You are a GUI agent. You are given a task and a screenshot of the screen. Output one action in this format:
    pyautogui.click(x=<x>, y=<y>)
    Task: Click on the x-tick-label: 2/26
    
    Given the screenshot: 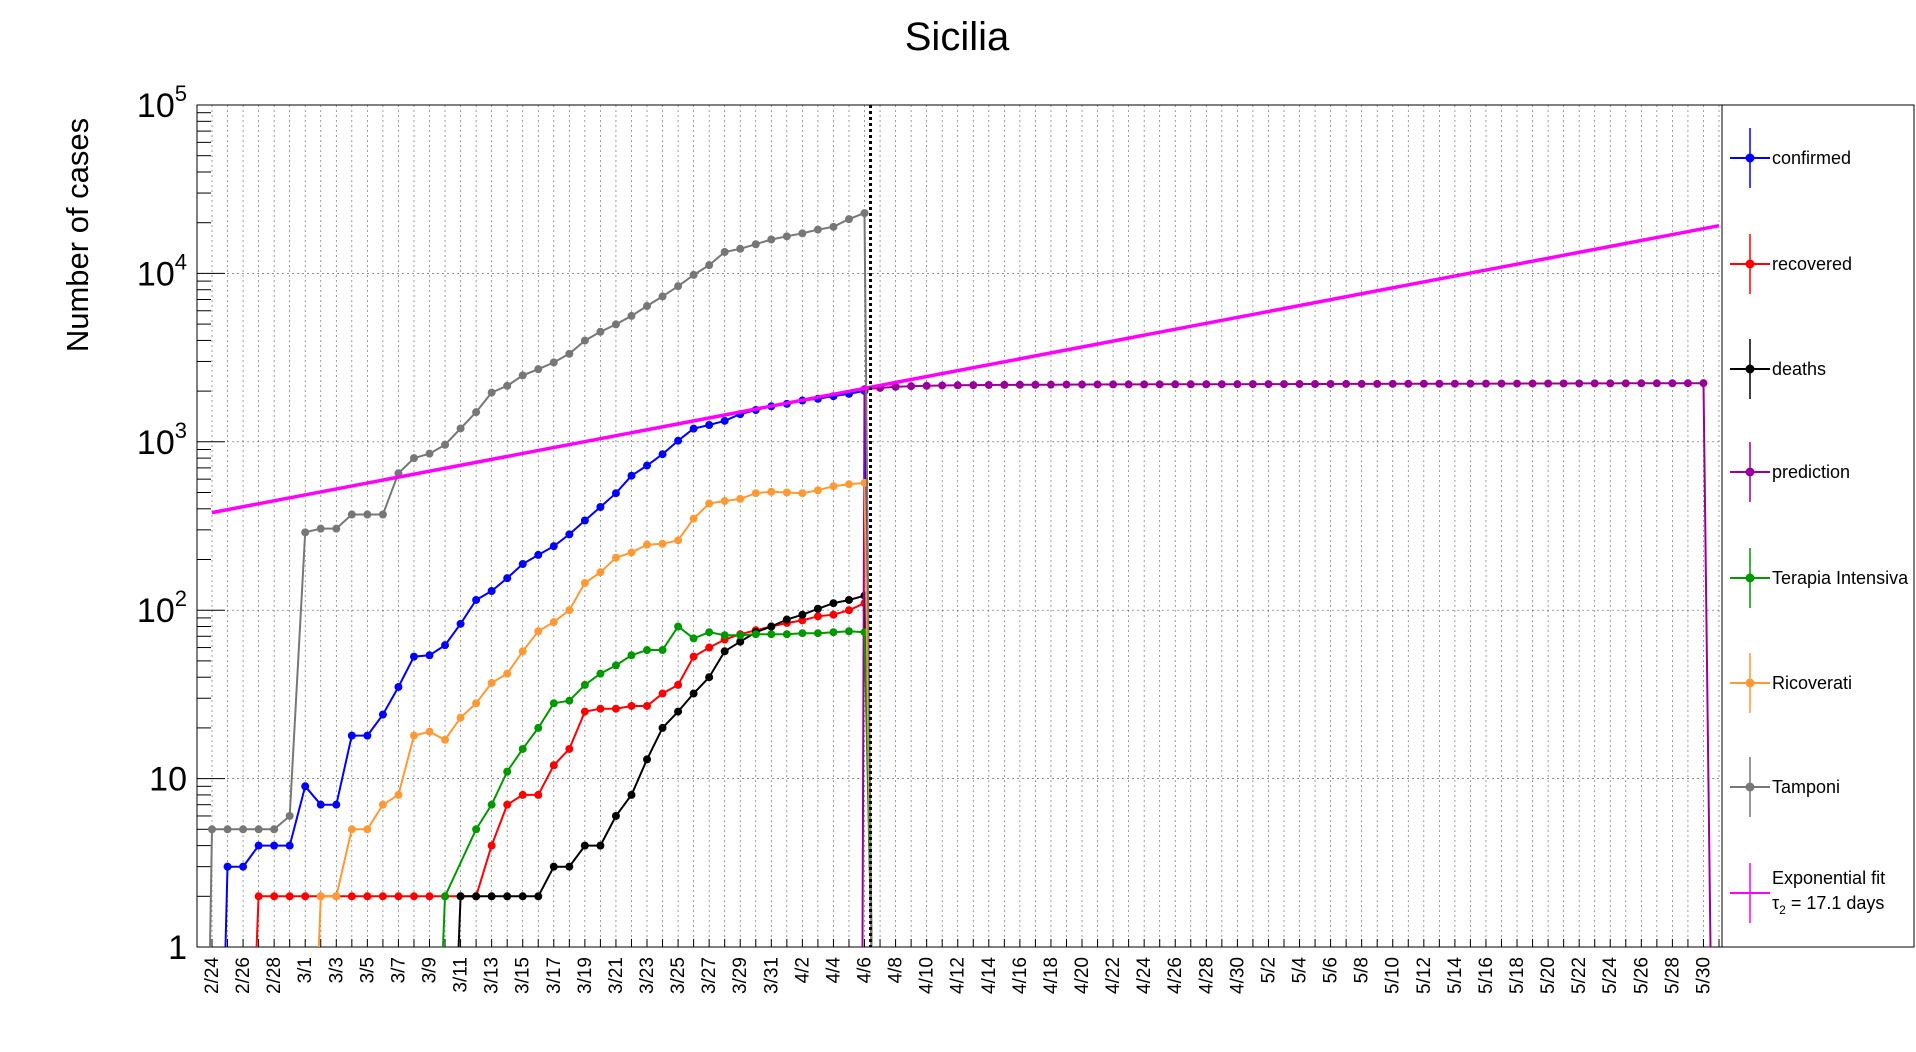 What is the action you would take?
    pyautogui.click(x=243, y=975)
    